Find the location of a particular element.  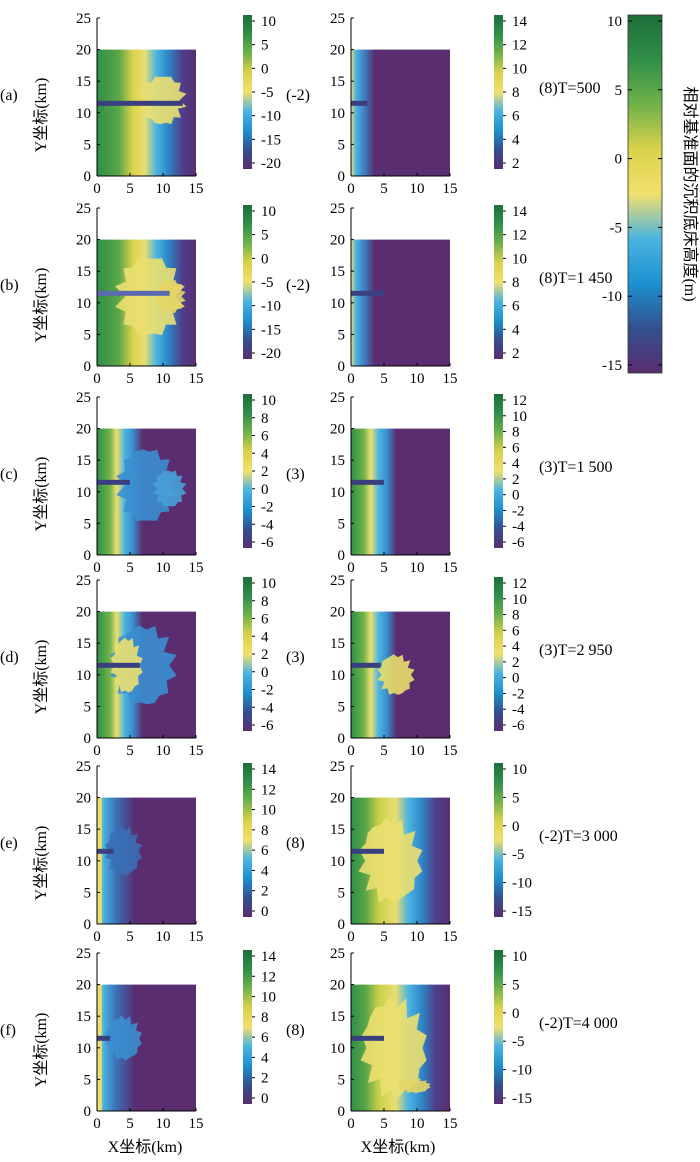

colorbar-tick-label: -15 is located at coordinates (522, 912).